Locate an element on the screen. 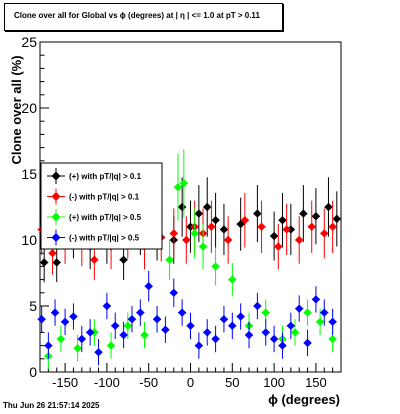 Image resolution: width=400 pixels, height=414 pixels. x-tick-label: -150 is located at coordinates (65, 382).